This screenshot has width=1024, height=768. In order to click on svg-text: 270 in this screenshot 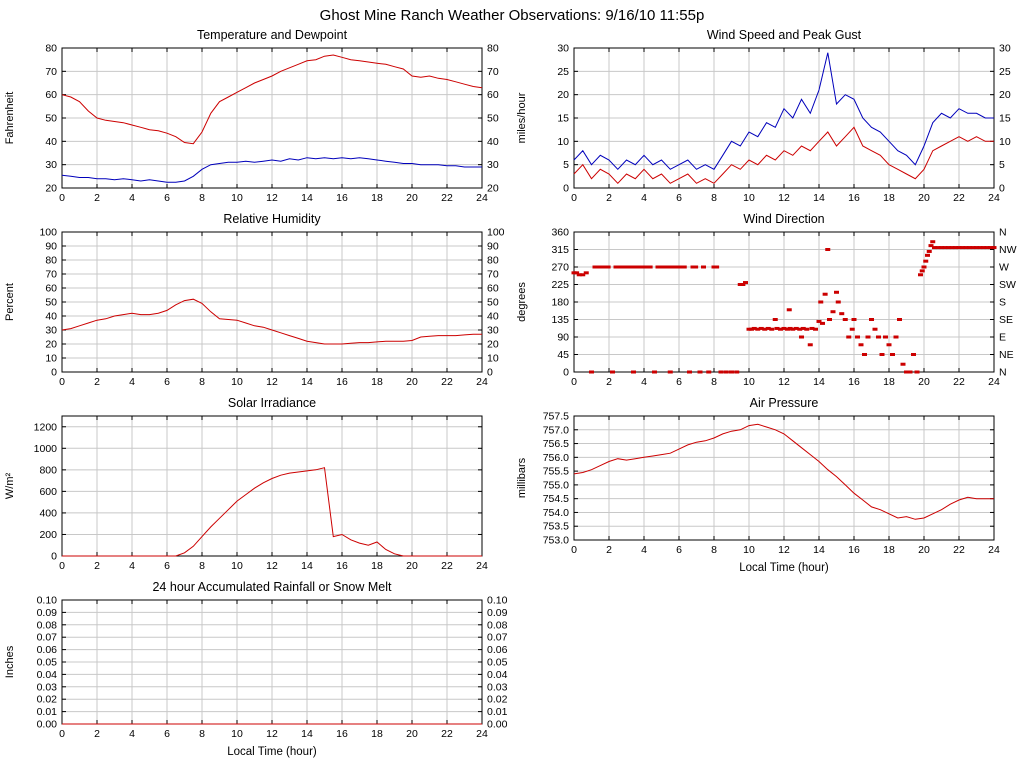, I will do `click(560, 268)`.